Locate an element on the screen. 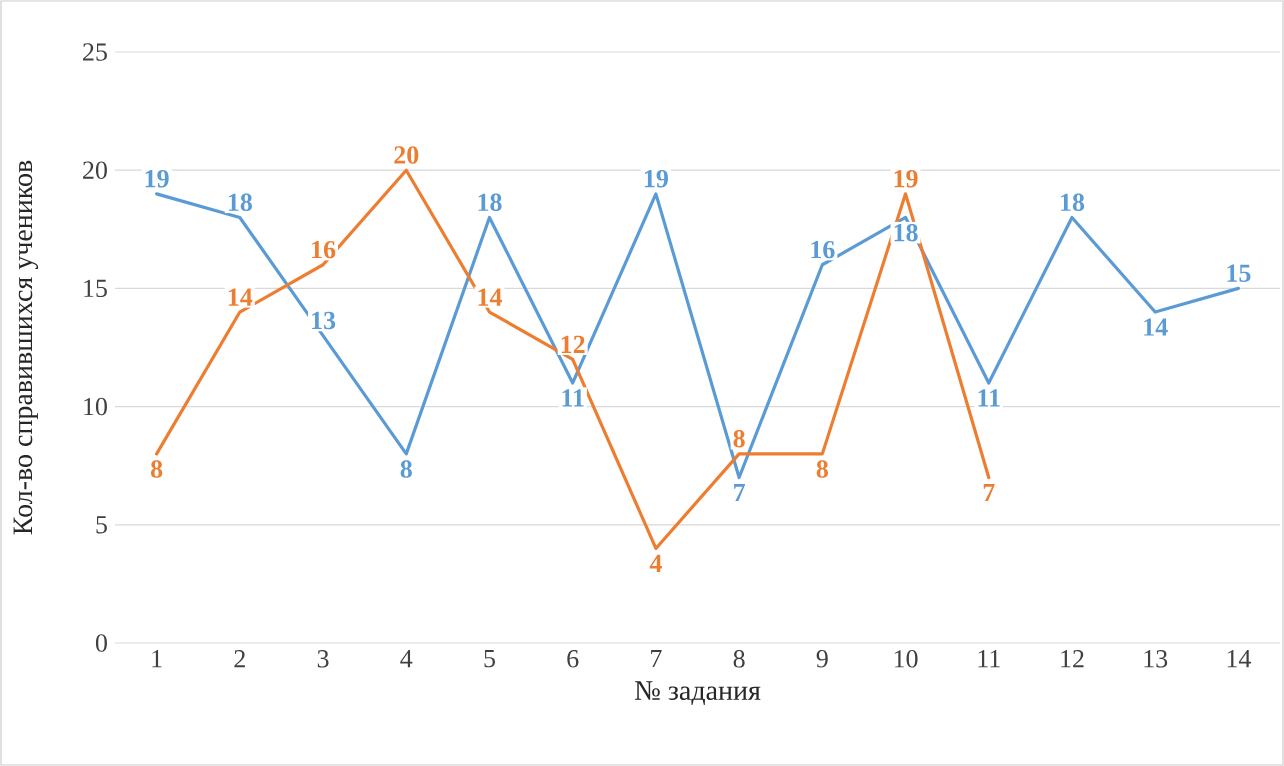  x-tick-label: 9 is located at coordinates (822, 659).